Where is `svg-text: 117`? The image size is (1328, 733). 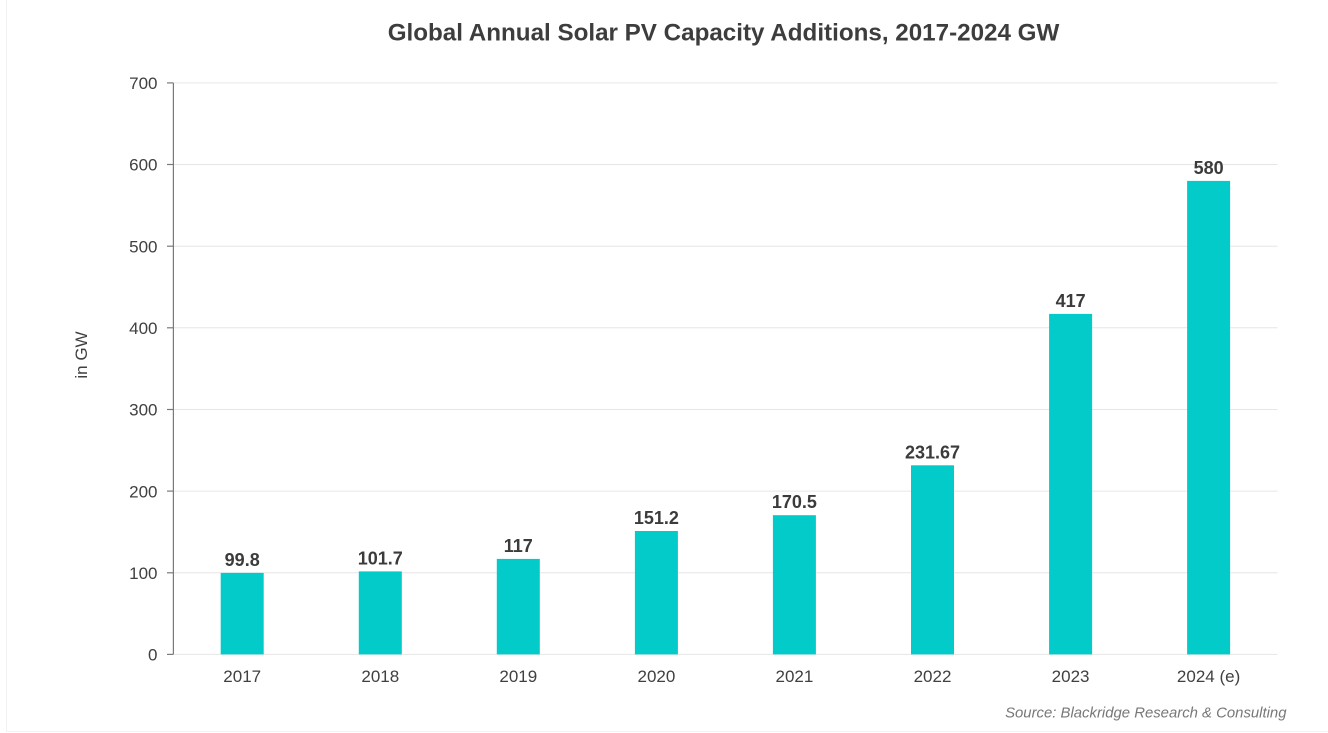 svg-text: 117 is located at coordinates (518, 546).